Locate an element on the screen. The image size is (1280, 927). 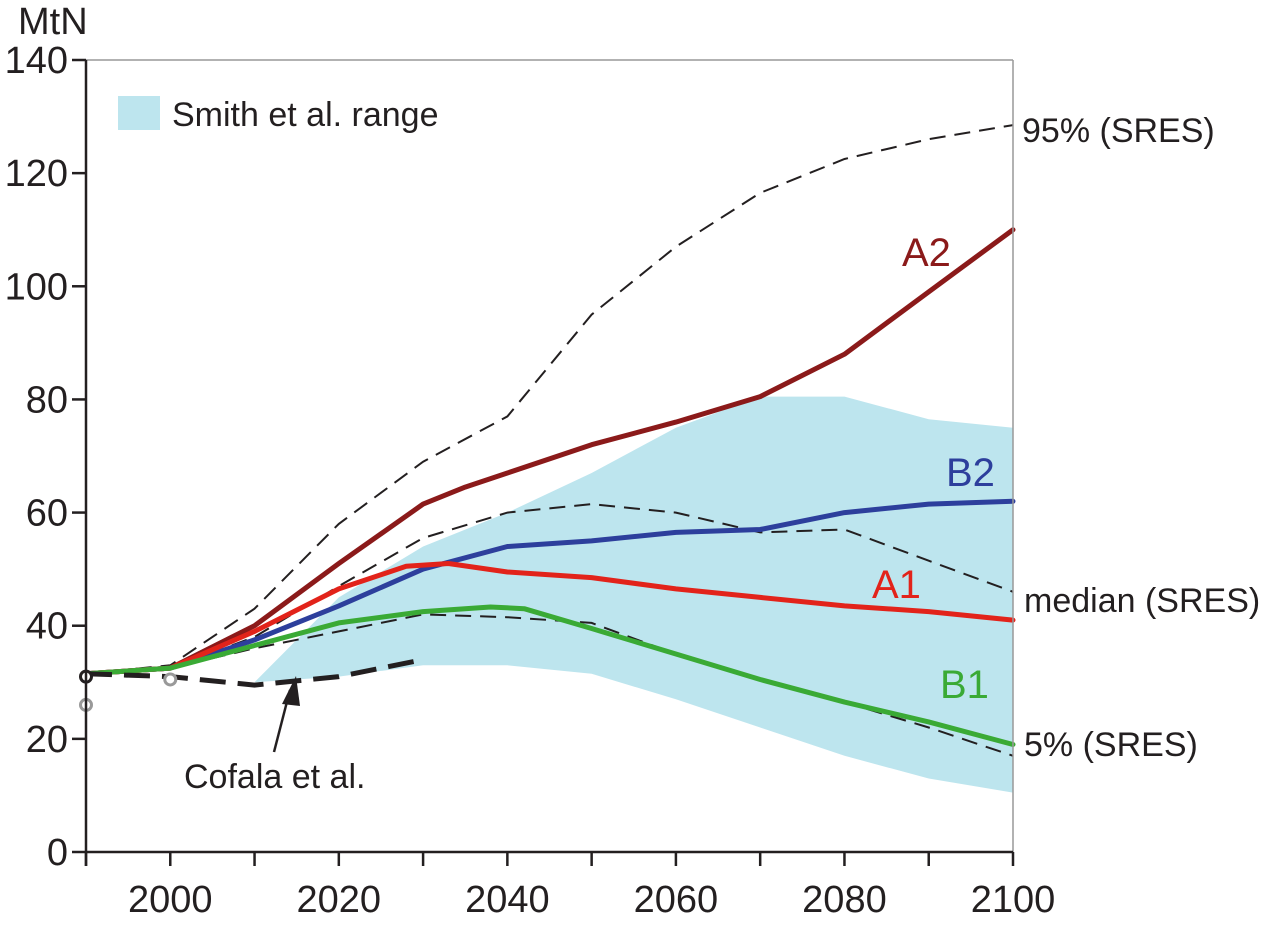
series-line-a1 is located at coordinates (549, 619).